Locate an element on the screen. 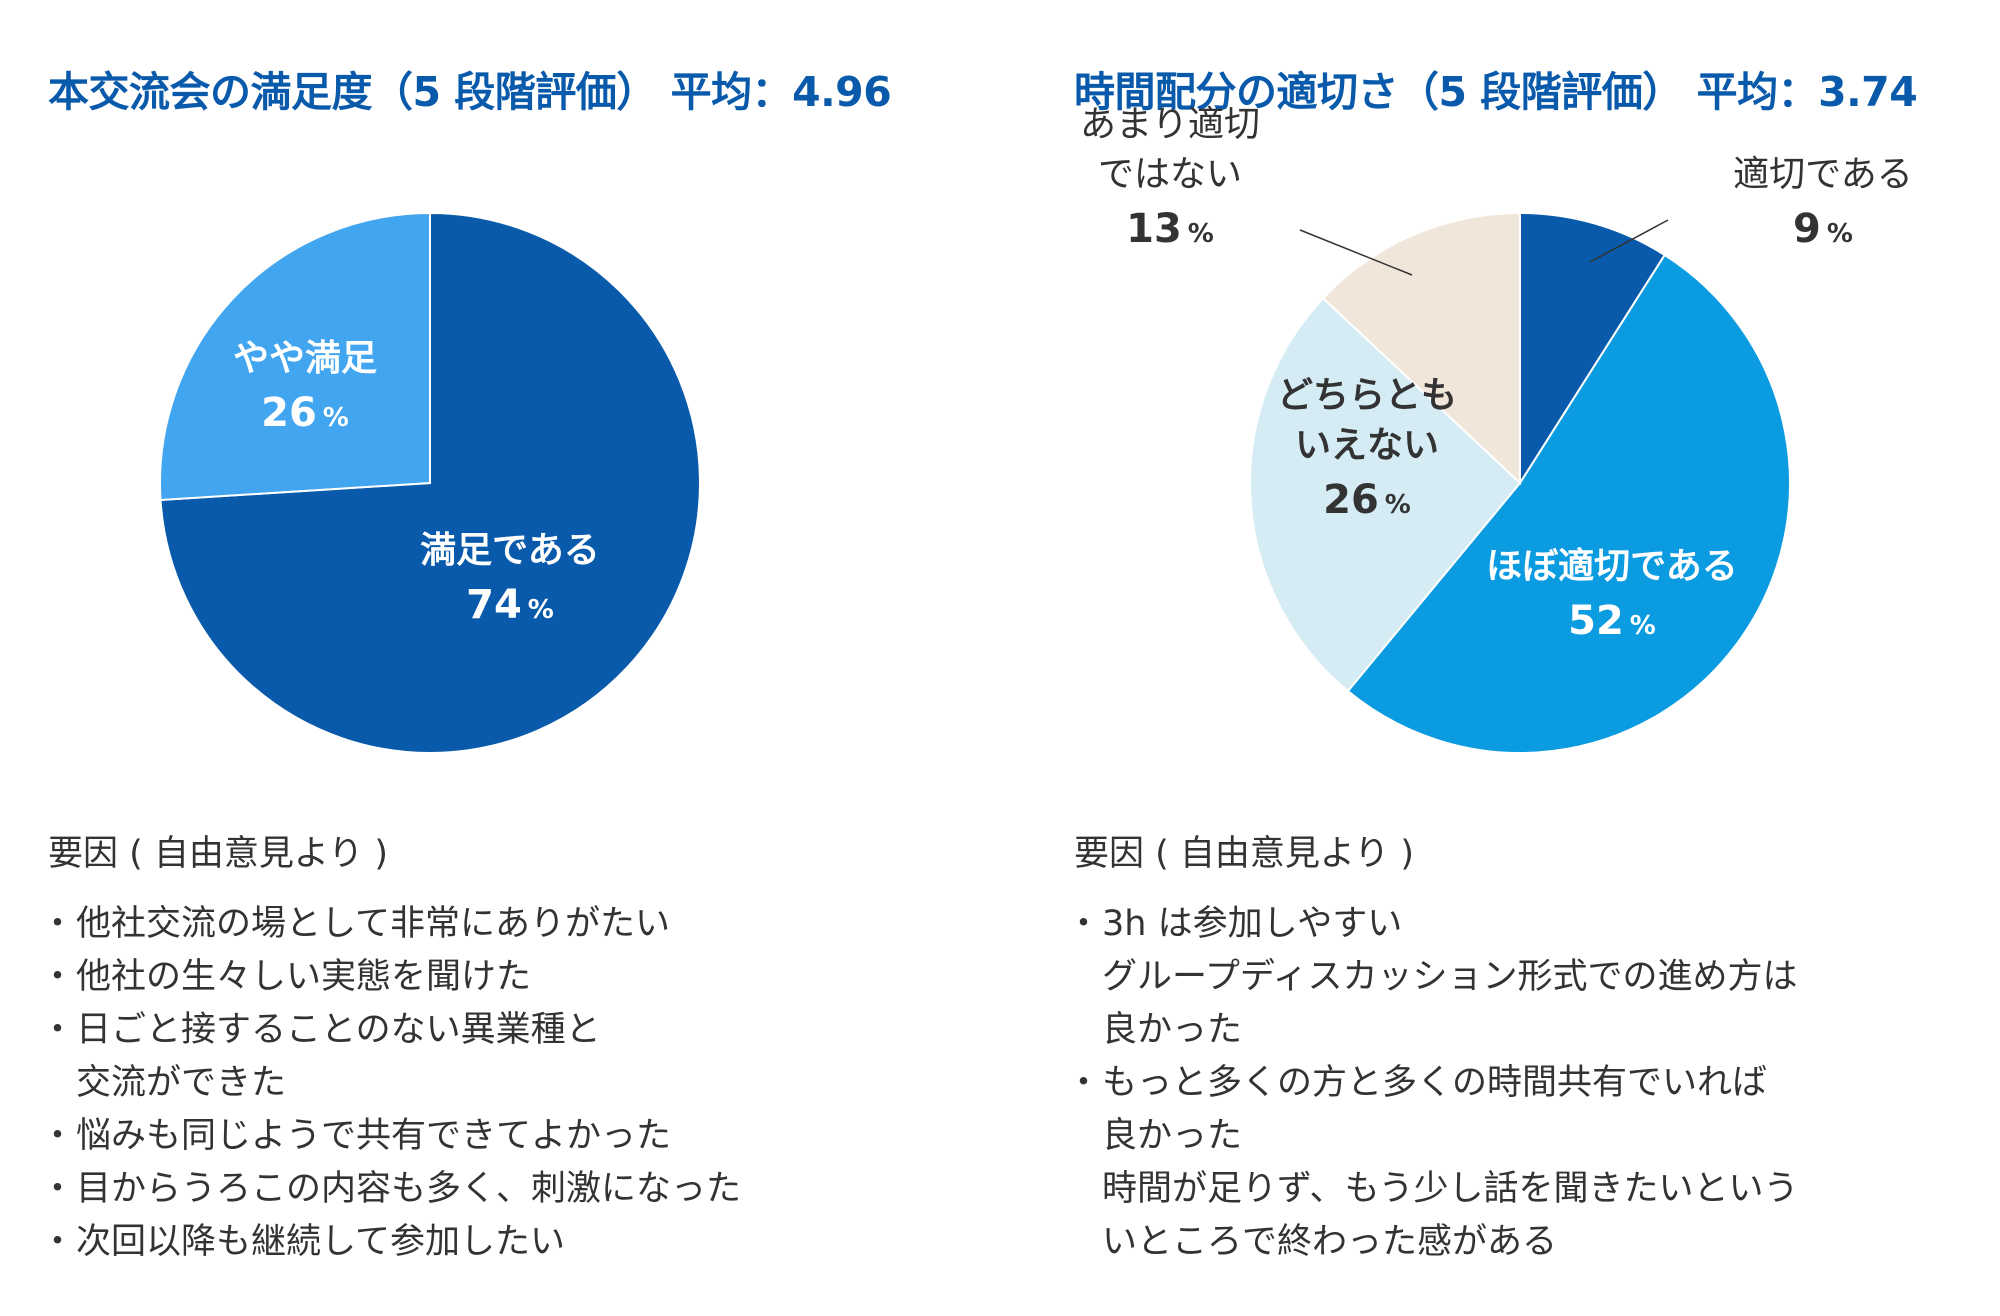 The image size is (2000, 1316). factor-text: 時間が足りず、もう少し話を聞きたいという is located at coordinates (1450, 1189).